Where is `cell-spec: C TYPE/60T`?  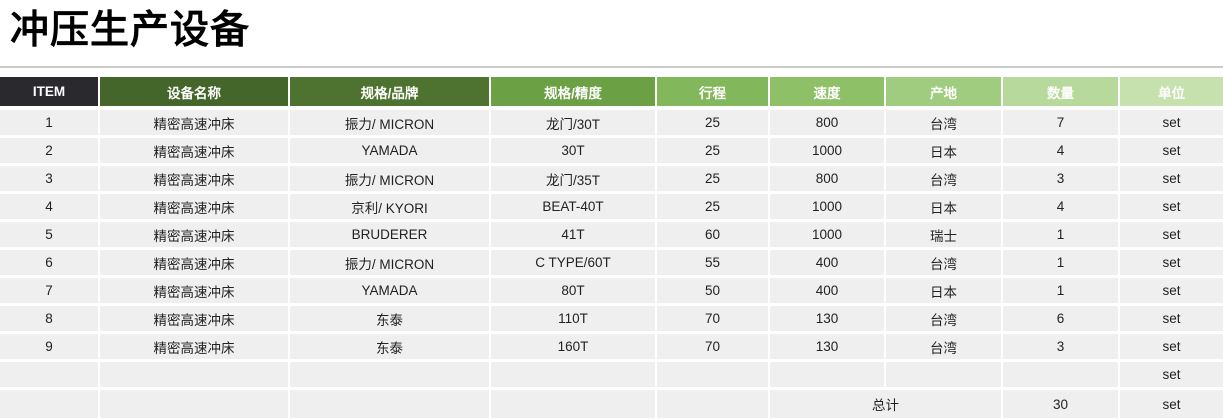
cell-spec: C TYPE/60T is located at coordinates (574, 264).